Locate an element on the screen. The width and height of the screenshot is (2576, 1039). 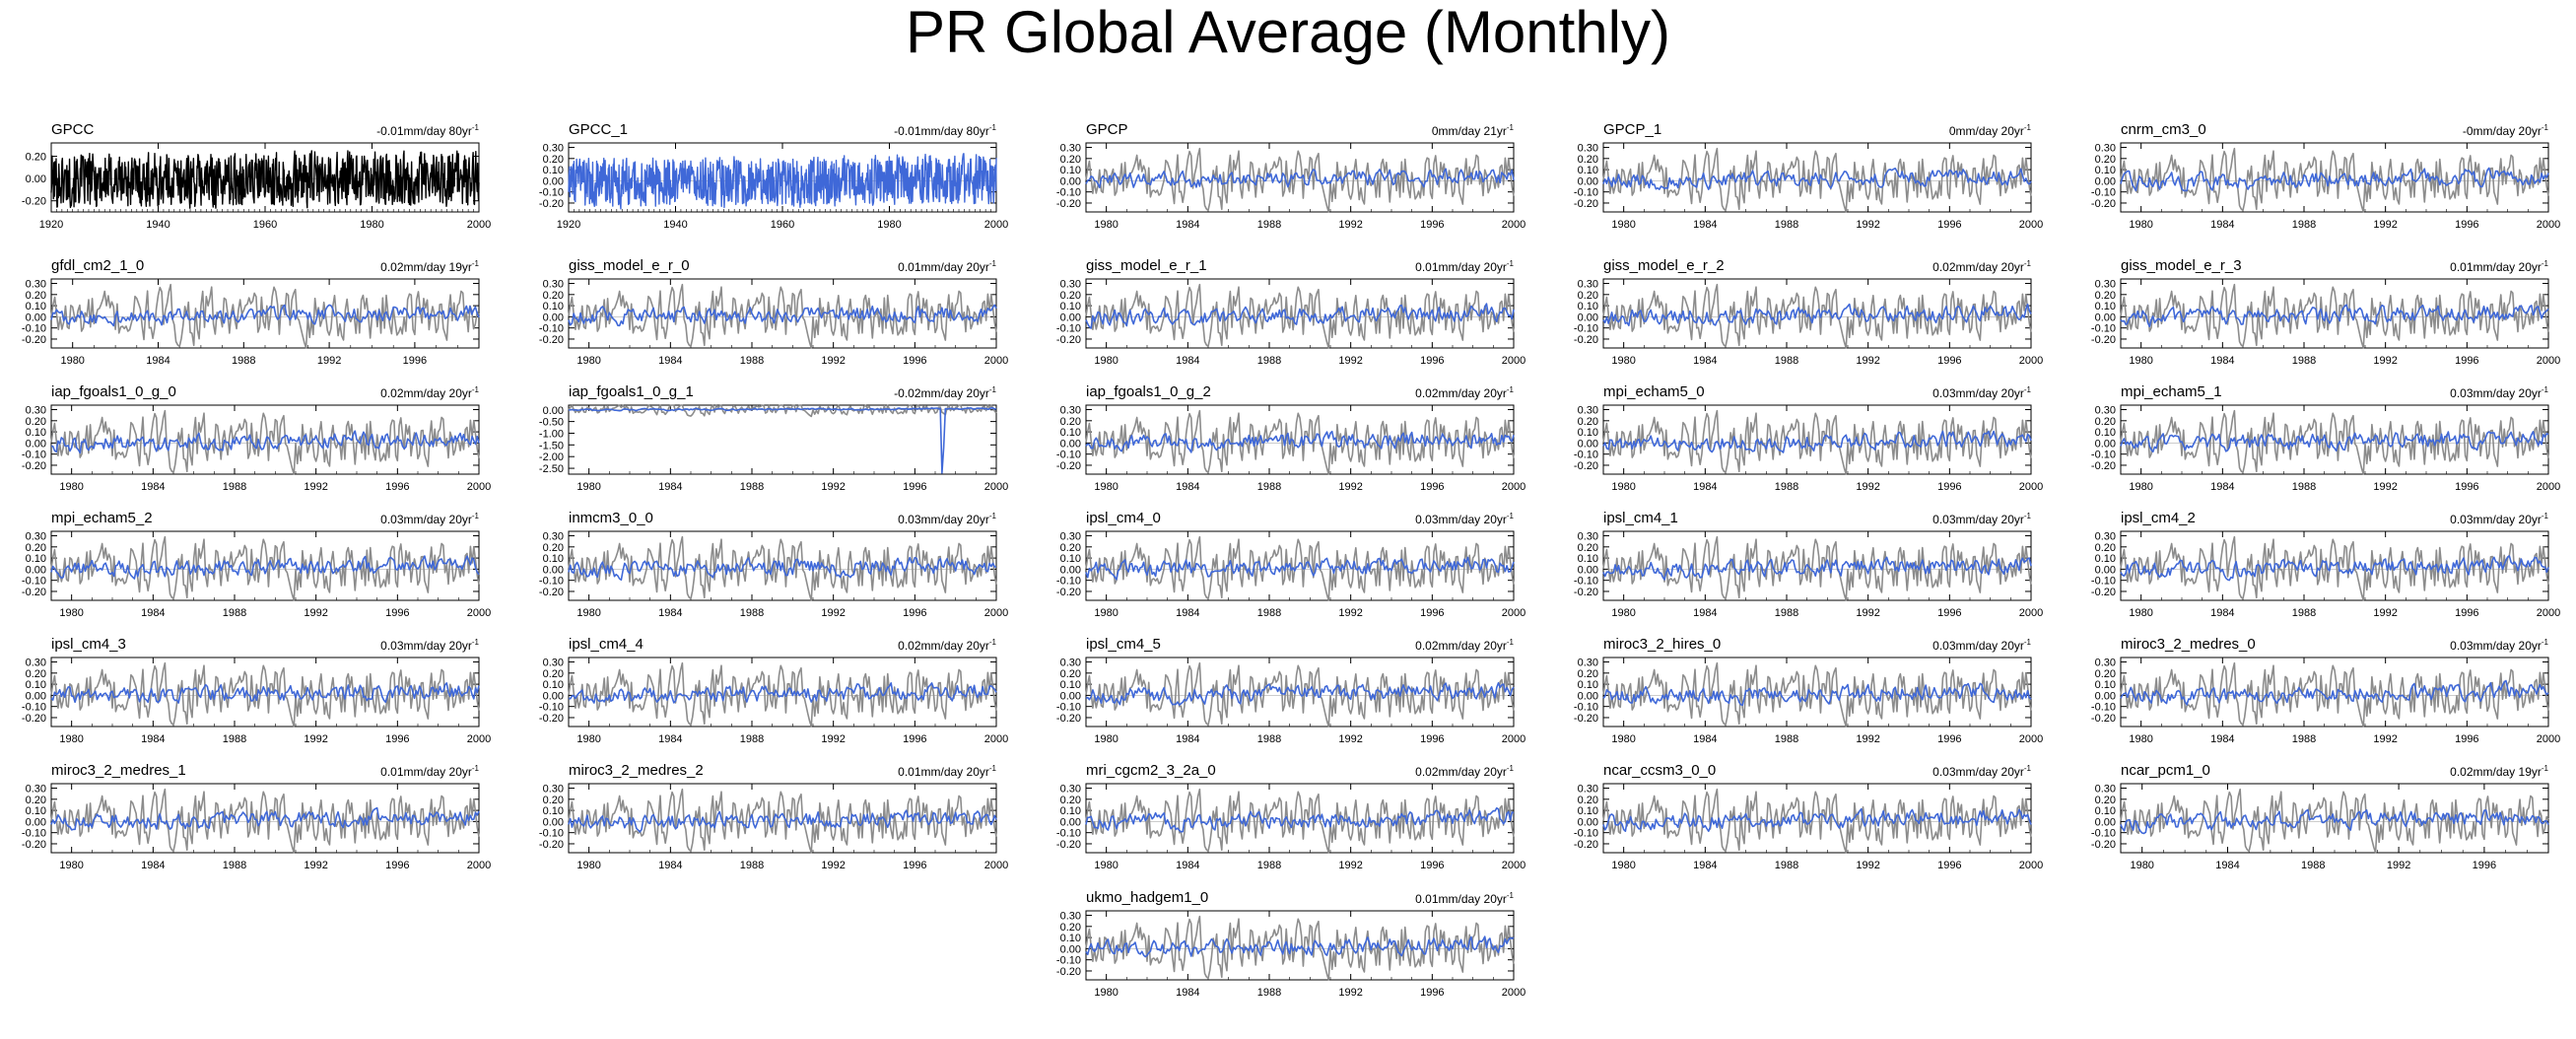
page-title: PR Global Average (Monthly) is located at coordinates (1288, 32).